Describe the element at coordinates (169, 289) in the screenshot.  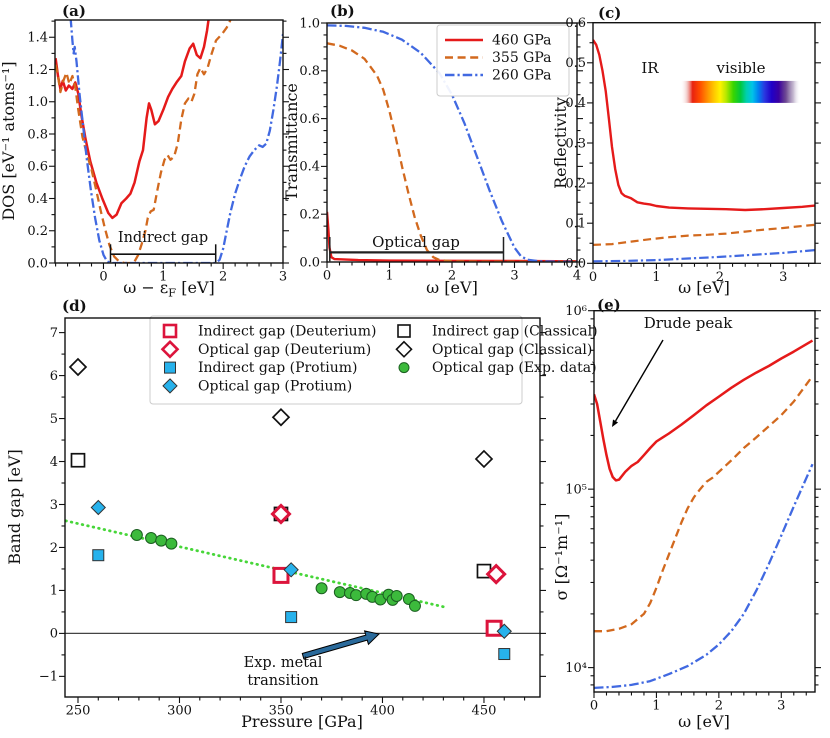
I see `panel-a-xlabel: ω − εF [eV]` at that location.